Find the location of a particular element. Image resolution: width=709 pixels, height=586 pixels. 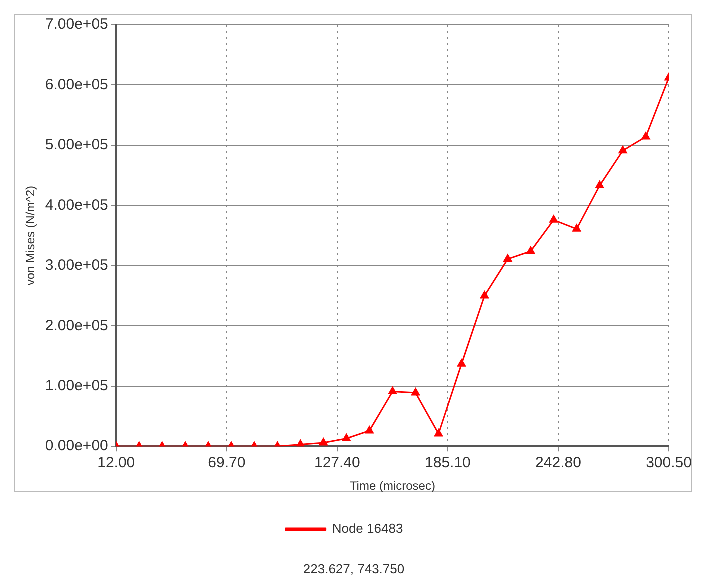

x-tick-label: 12.00 is located at coordinates (117, 463).